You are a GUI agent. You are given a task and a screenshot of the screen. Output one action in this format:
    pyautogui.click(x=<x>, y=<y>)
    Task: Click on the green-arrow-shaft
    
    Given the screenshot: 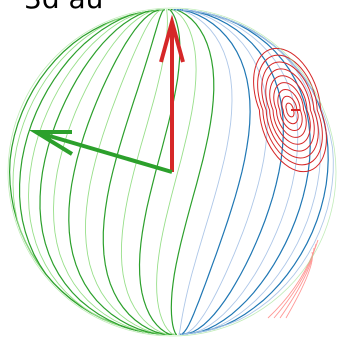 What is the action you would take?
    pyautogui.click(x=104, y=152)
    